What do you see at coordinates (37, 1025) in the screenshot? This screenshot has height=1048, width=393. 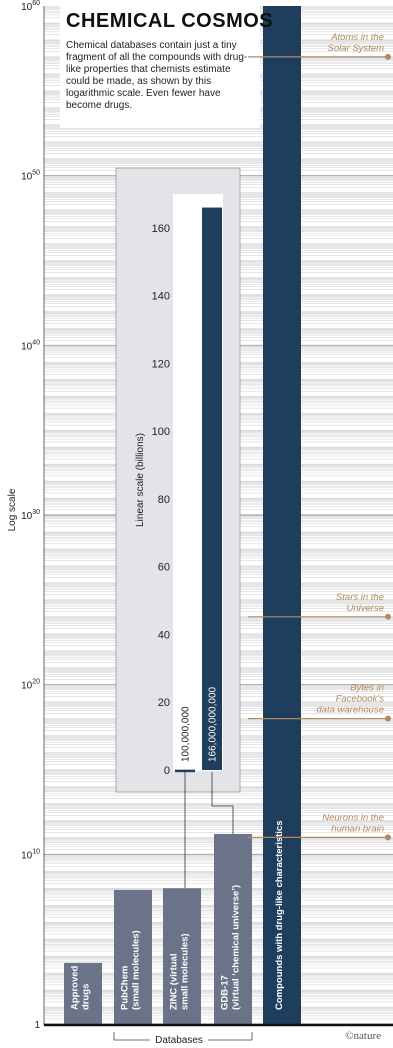 I see `y-tick-label: 1` at bounding box center [37, 1025].